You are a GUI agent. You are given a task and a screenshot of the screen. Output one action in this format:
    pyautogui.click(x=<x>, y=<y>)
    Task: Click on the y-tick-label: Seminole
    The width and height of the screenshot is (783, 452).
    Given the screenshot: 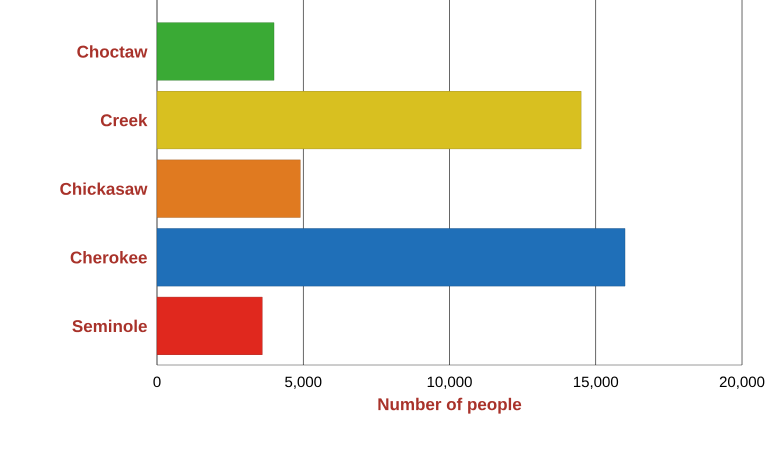 What is the action you would take?
    pyautogui.click(x=109, y=326)
    